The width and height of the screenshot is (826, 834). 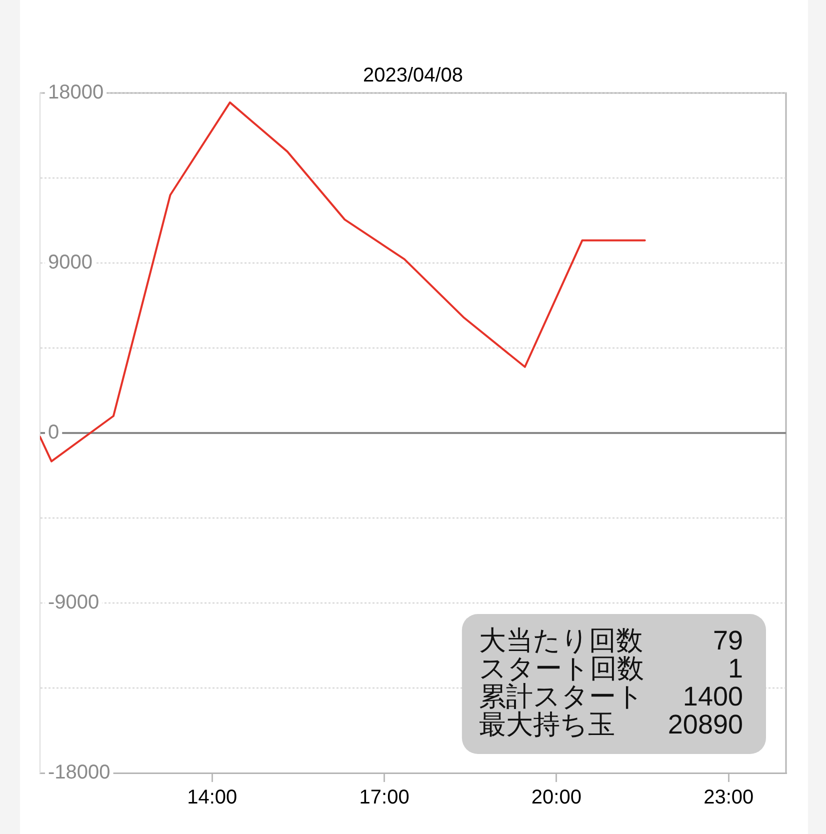 What do you see at coordinates (556, 797) in the screenshot?
I see `x-tick-label: 20:00` at bounding box center [556, 797].